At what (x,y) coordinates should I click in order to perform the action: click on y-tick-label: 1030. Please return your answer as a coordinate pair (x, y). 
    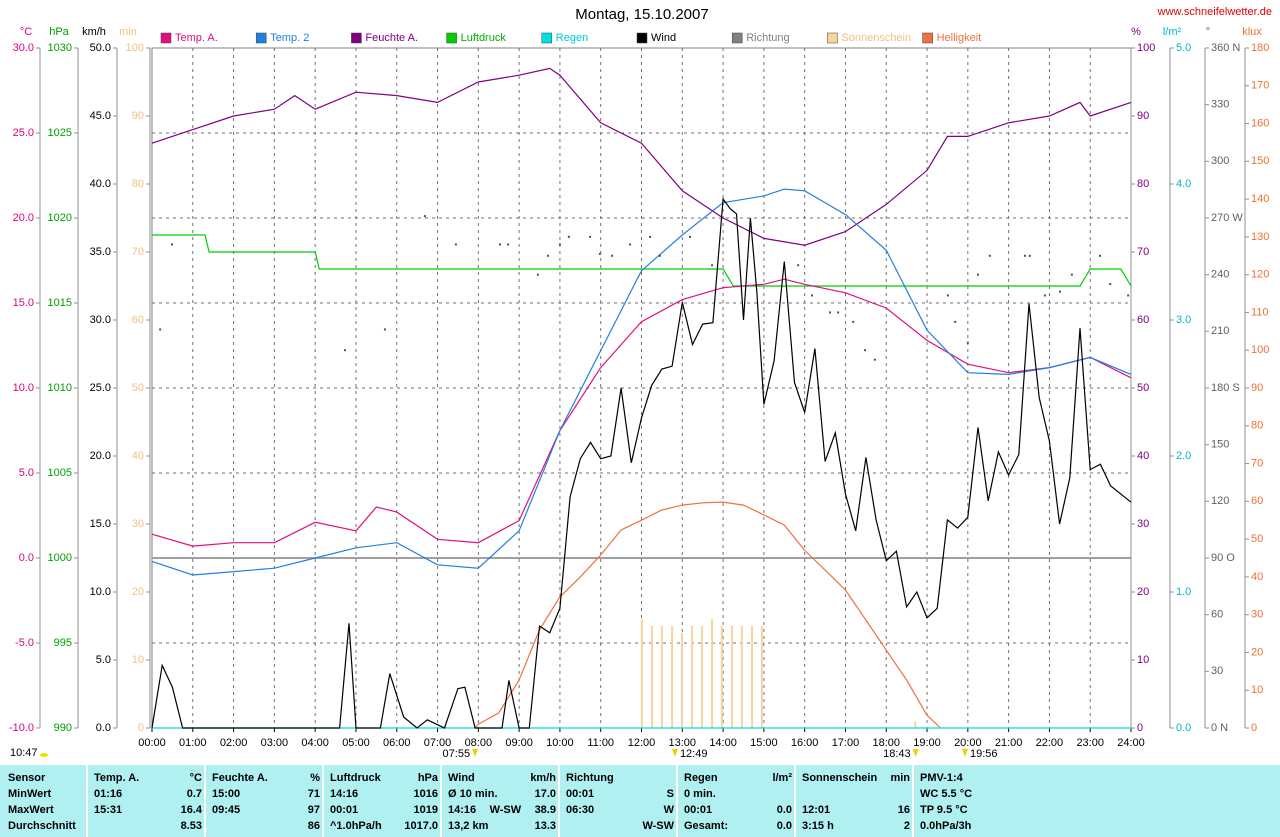
    Looking at the image, I should click on (60, 48).